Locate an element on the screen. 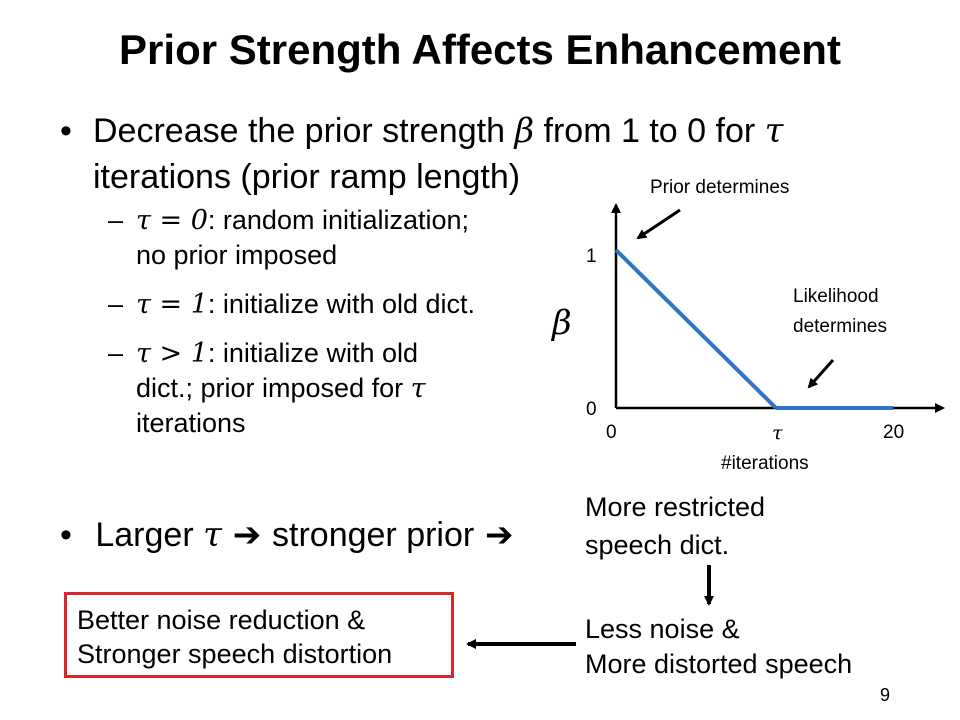  subitem-desc: : initialize with old is located at coordinates (312, 353).